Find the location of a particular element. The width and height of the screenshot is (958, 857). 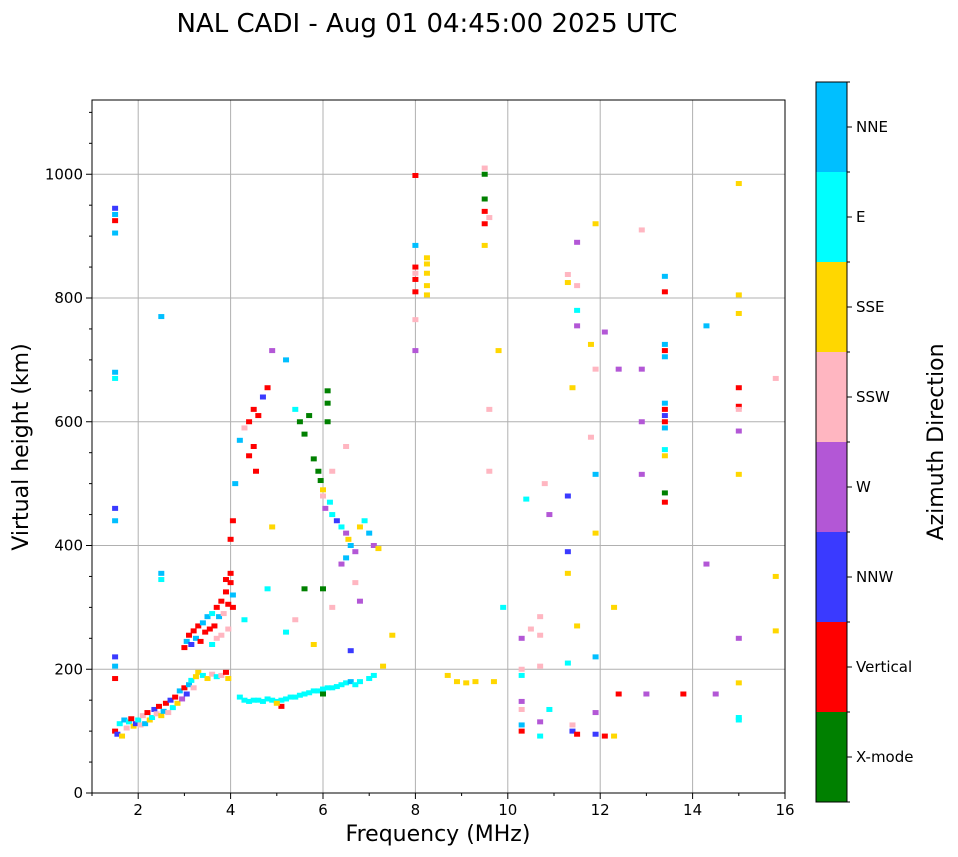

colorbar: X-mode Vertical NNW W SSW SSE E NNE is located at coordinates (864, 442).